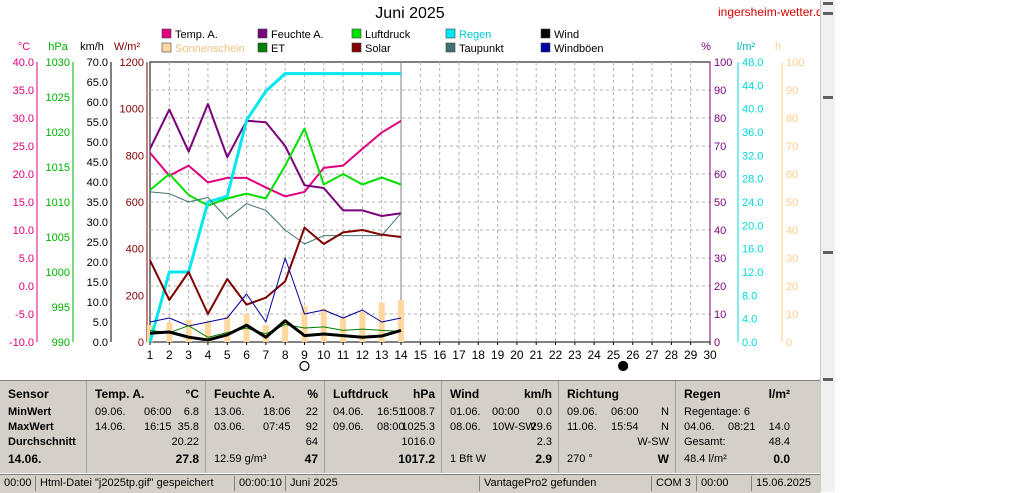  Describe the element at coordinates (665, 427) in the screenshot. I see `stats-direction-max-value: N` at that location.